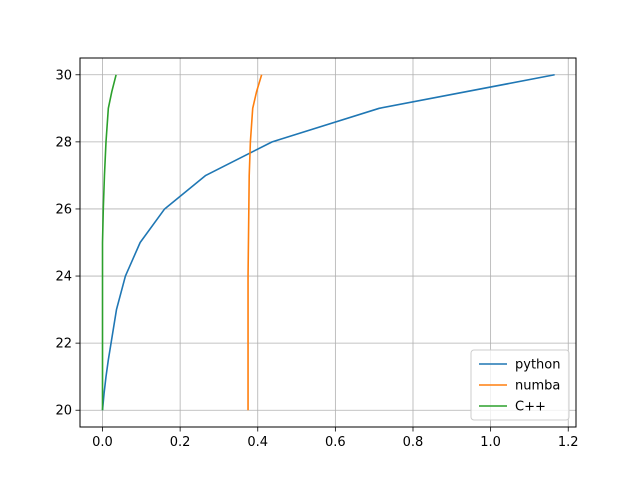 The image size is (640, 480). I want to click on y-tick-label: 28, so click(63, 142).